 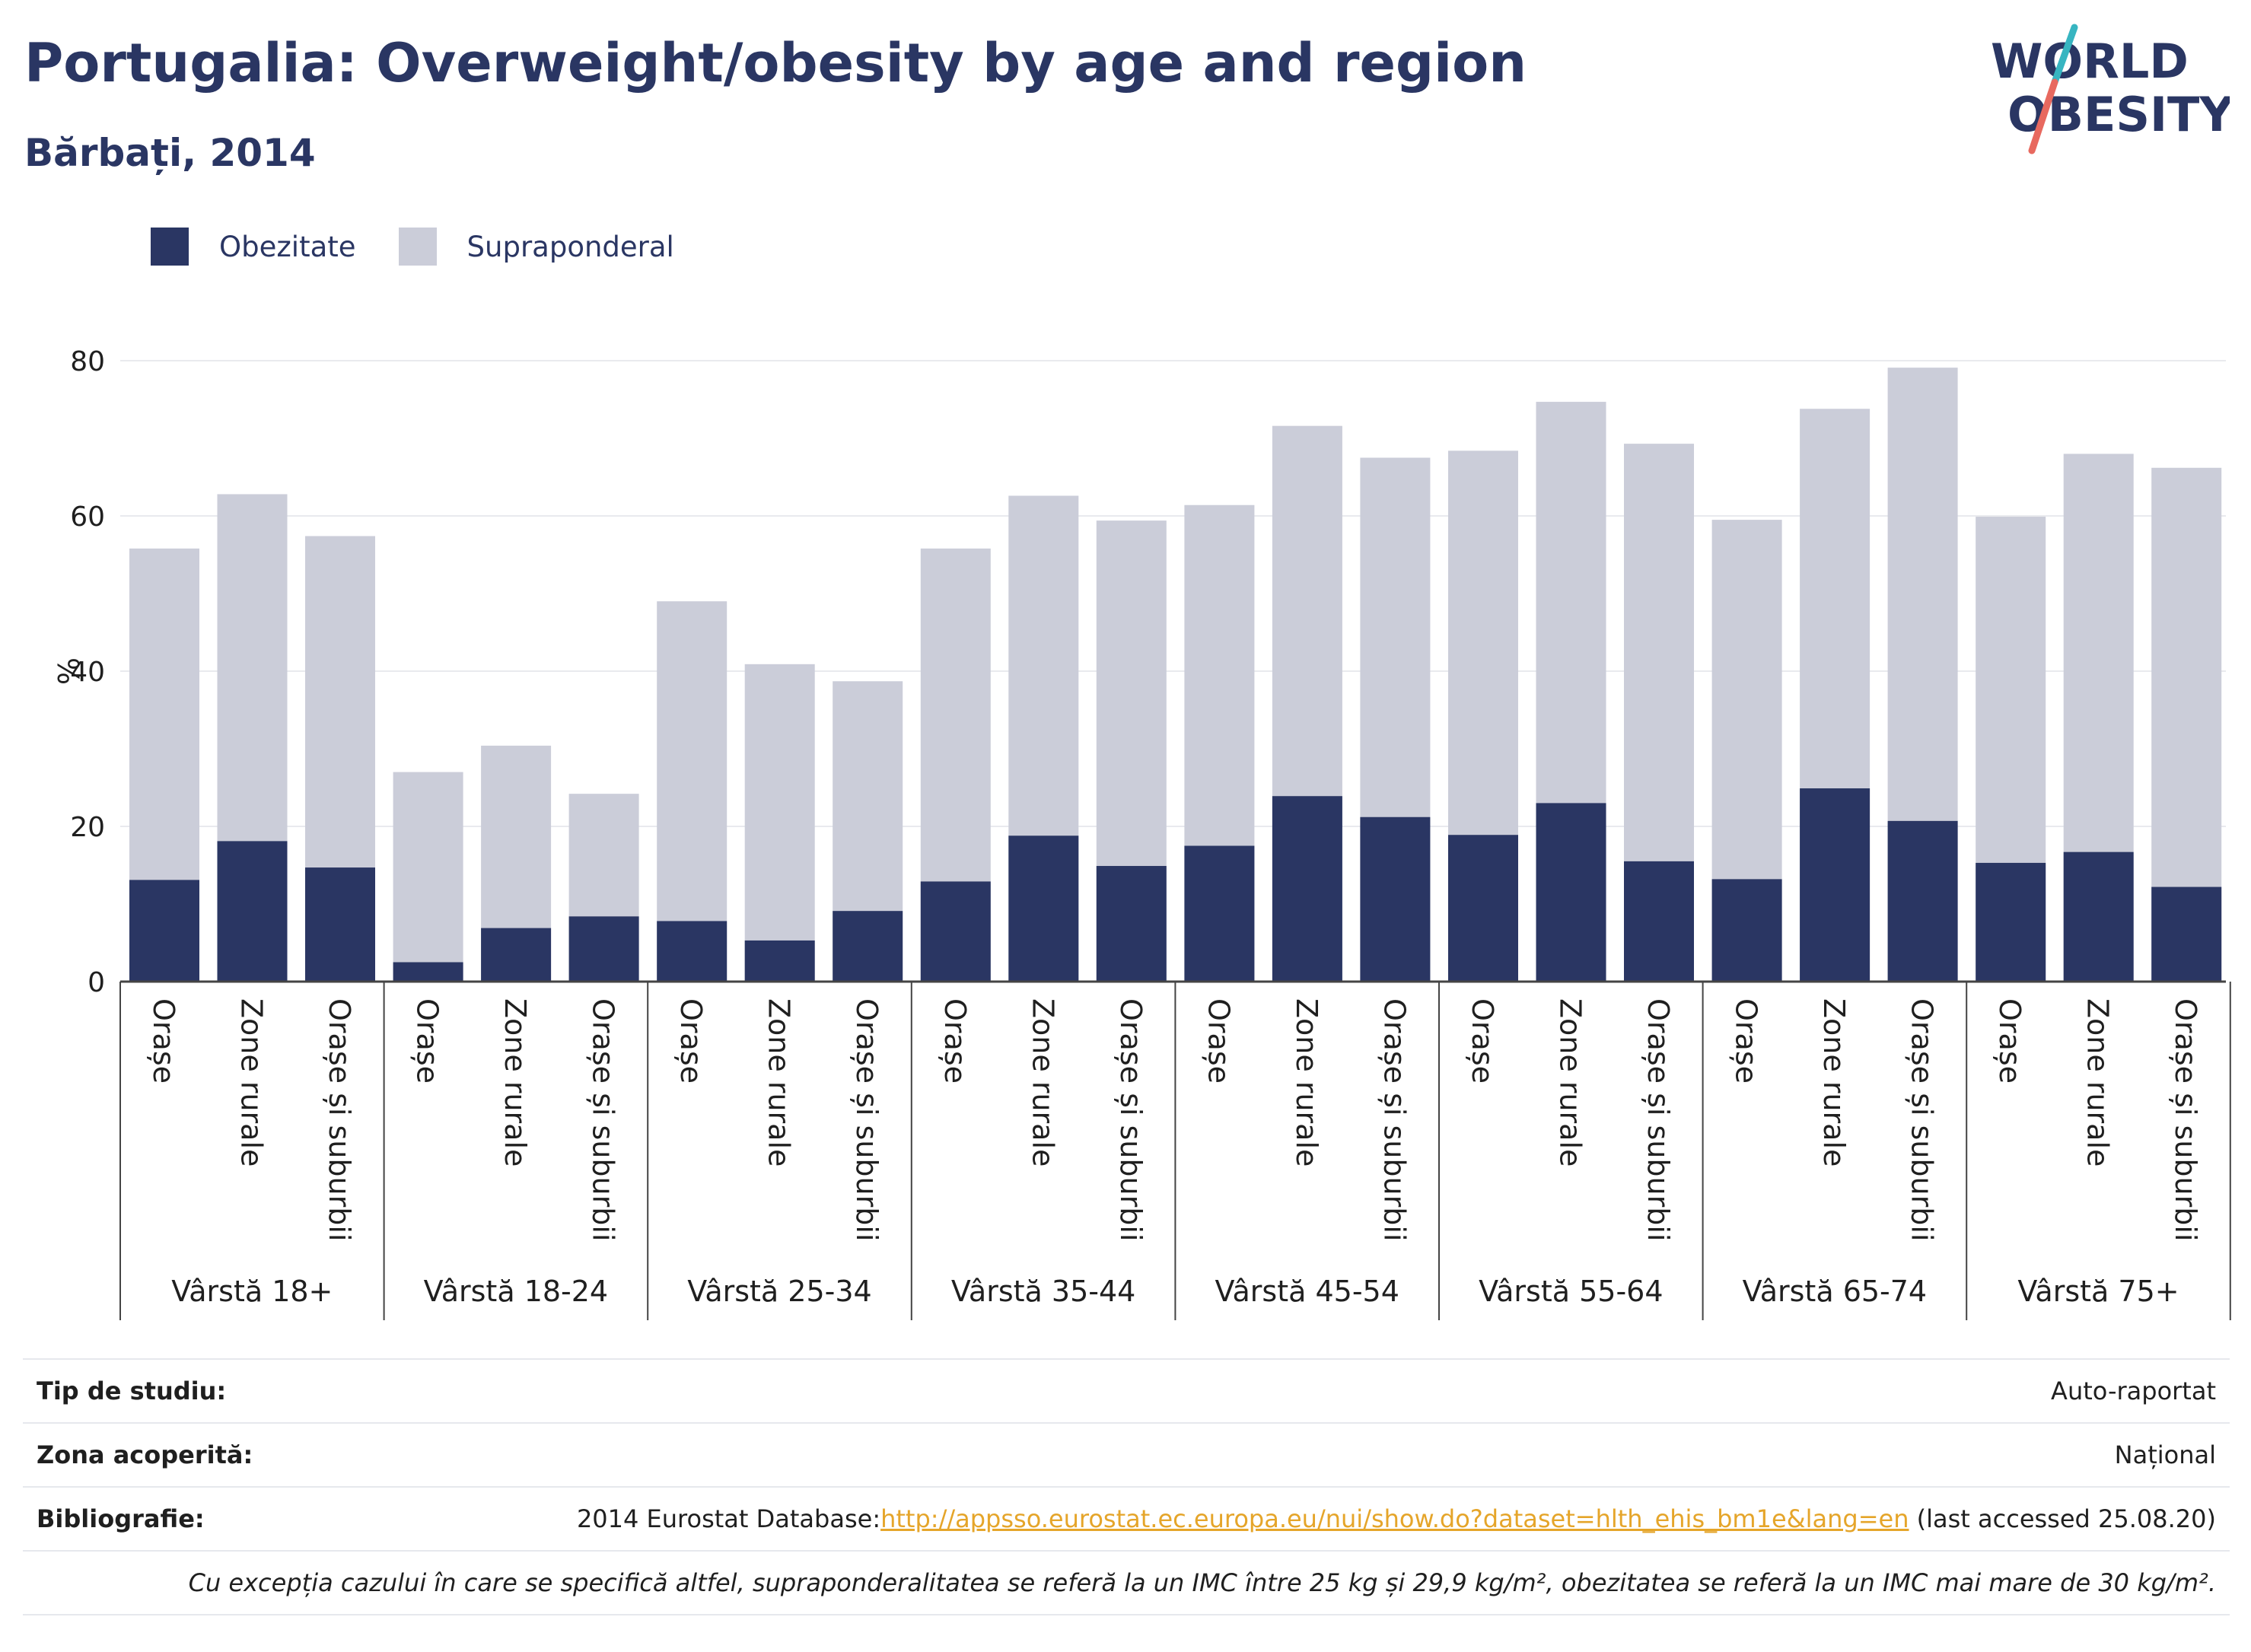 What do you see at coordinates (2090, 61) in the screenshot?
I see `logo-line1: WORLD` at bounding box center [2090, 61].